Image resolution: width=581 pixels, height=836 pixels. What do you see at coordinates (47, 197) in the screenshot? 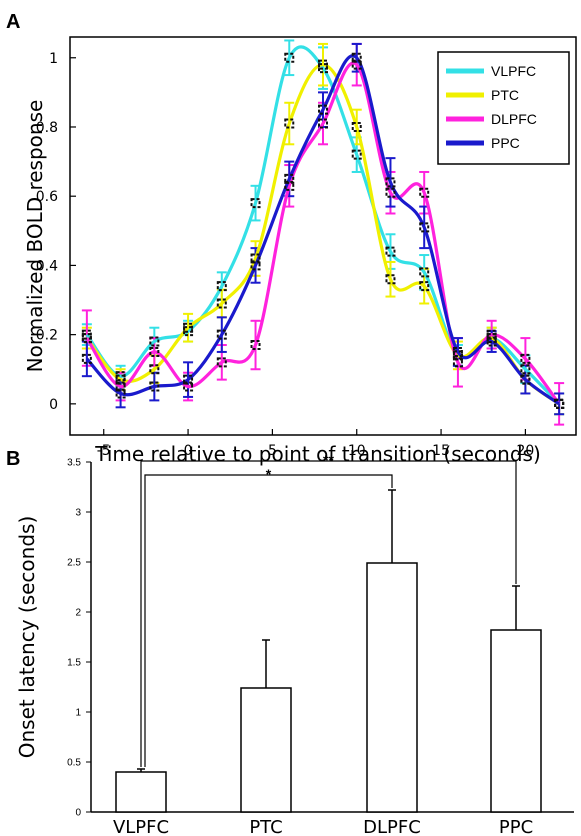
I see `y-tick-label: 0.6` at bounding box center [47, 197].